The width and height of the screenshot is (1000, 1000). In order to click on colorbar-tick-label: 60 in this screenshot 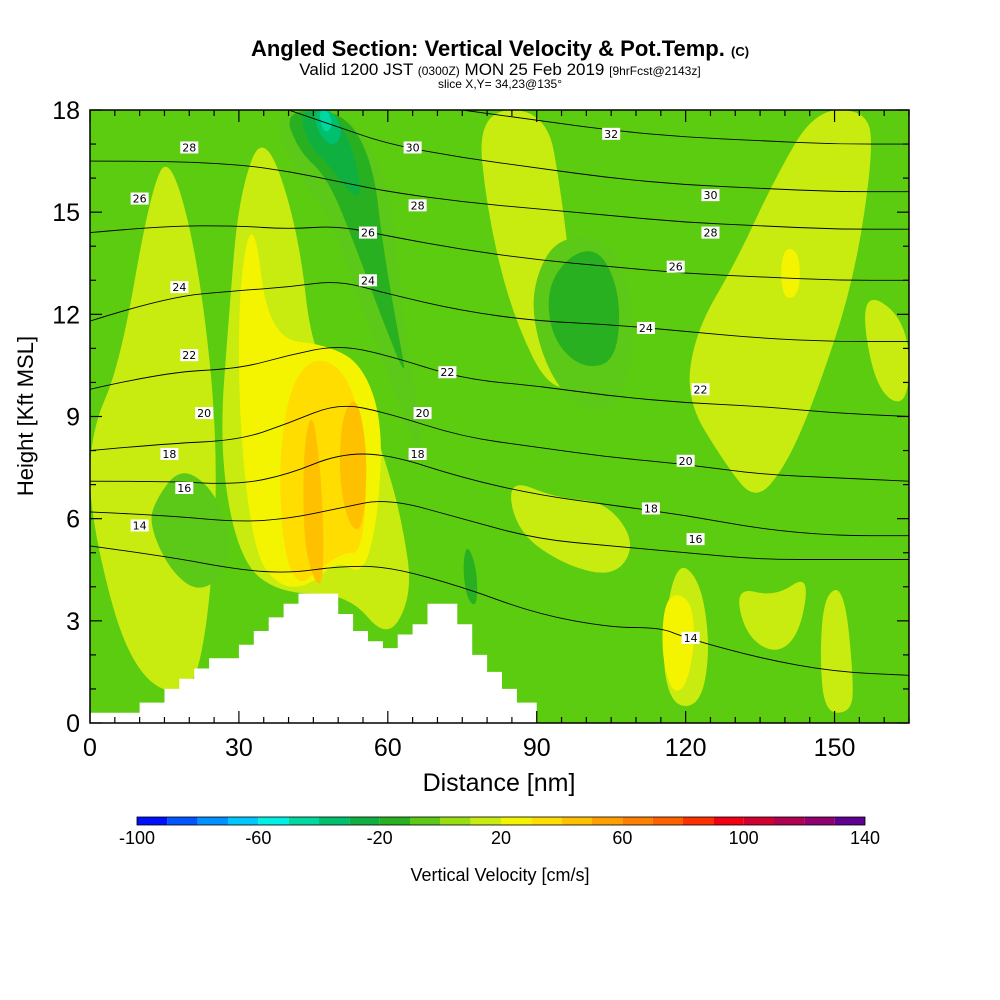, I will do `click(622, 838)`.